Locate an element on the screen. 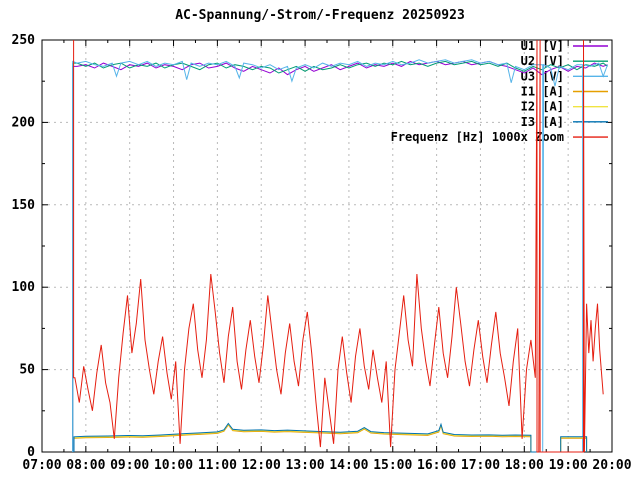 The height and width of the screenshot is (480, 640). series-line-i1-a is located at coordinates (330, 438).